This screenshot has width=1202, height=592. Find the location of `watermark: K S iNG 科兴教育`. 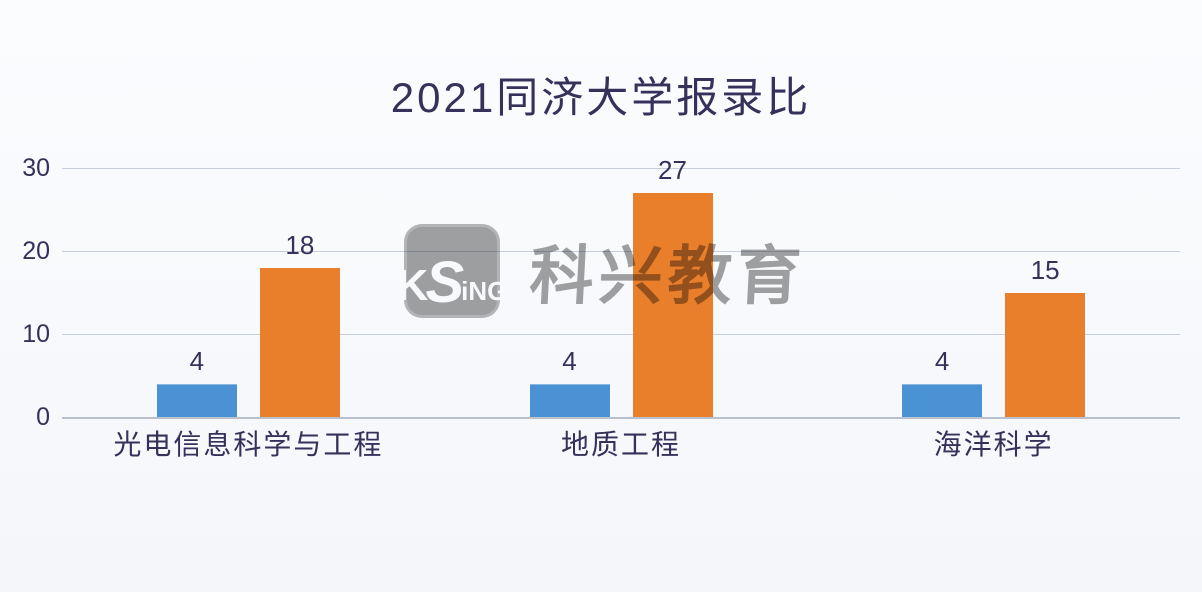

watermark: K S iNG 科兴教育 is located at coordinates (602, 271).